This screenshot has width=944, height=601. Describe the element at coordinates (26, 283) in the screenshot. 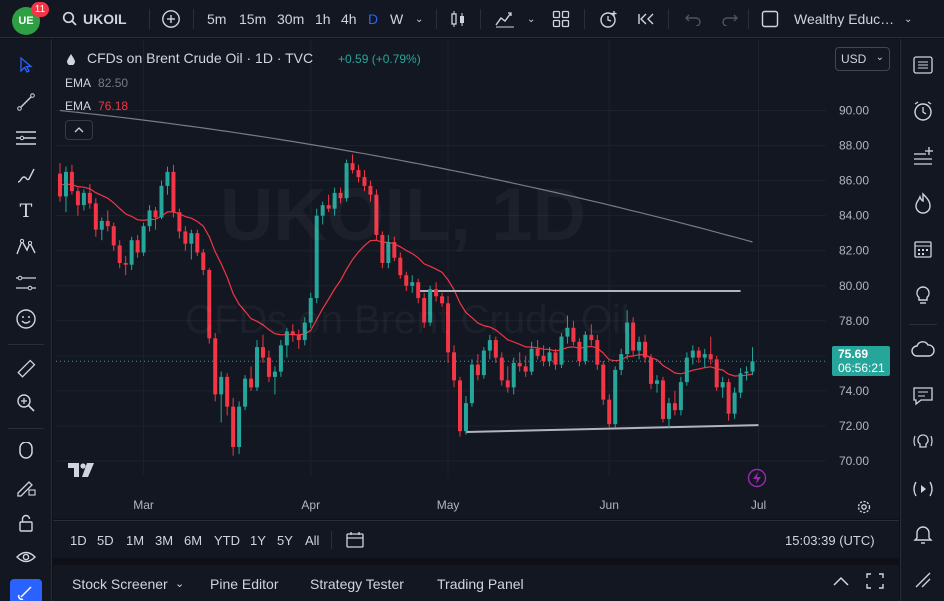

I see `prediction-icon` at that location.